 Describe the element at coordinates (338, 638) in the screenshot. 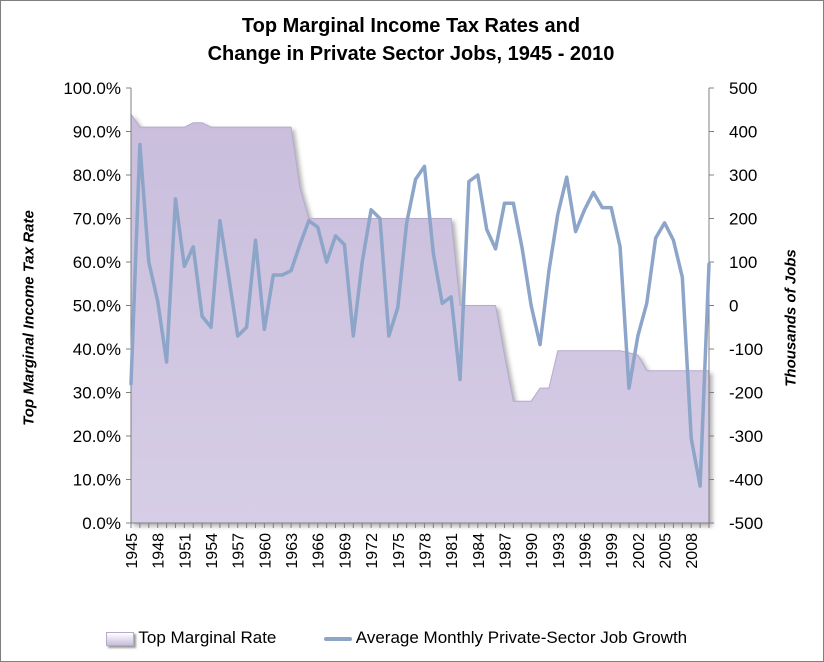

I see `legend-swatch-line` at that location.